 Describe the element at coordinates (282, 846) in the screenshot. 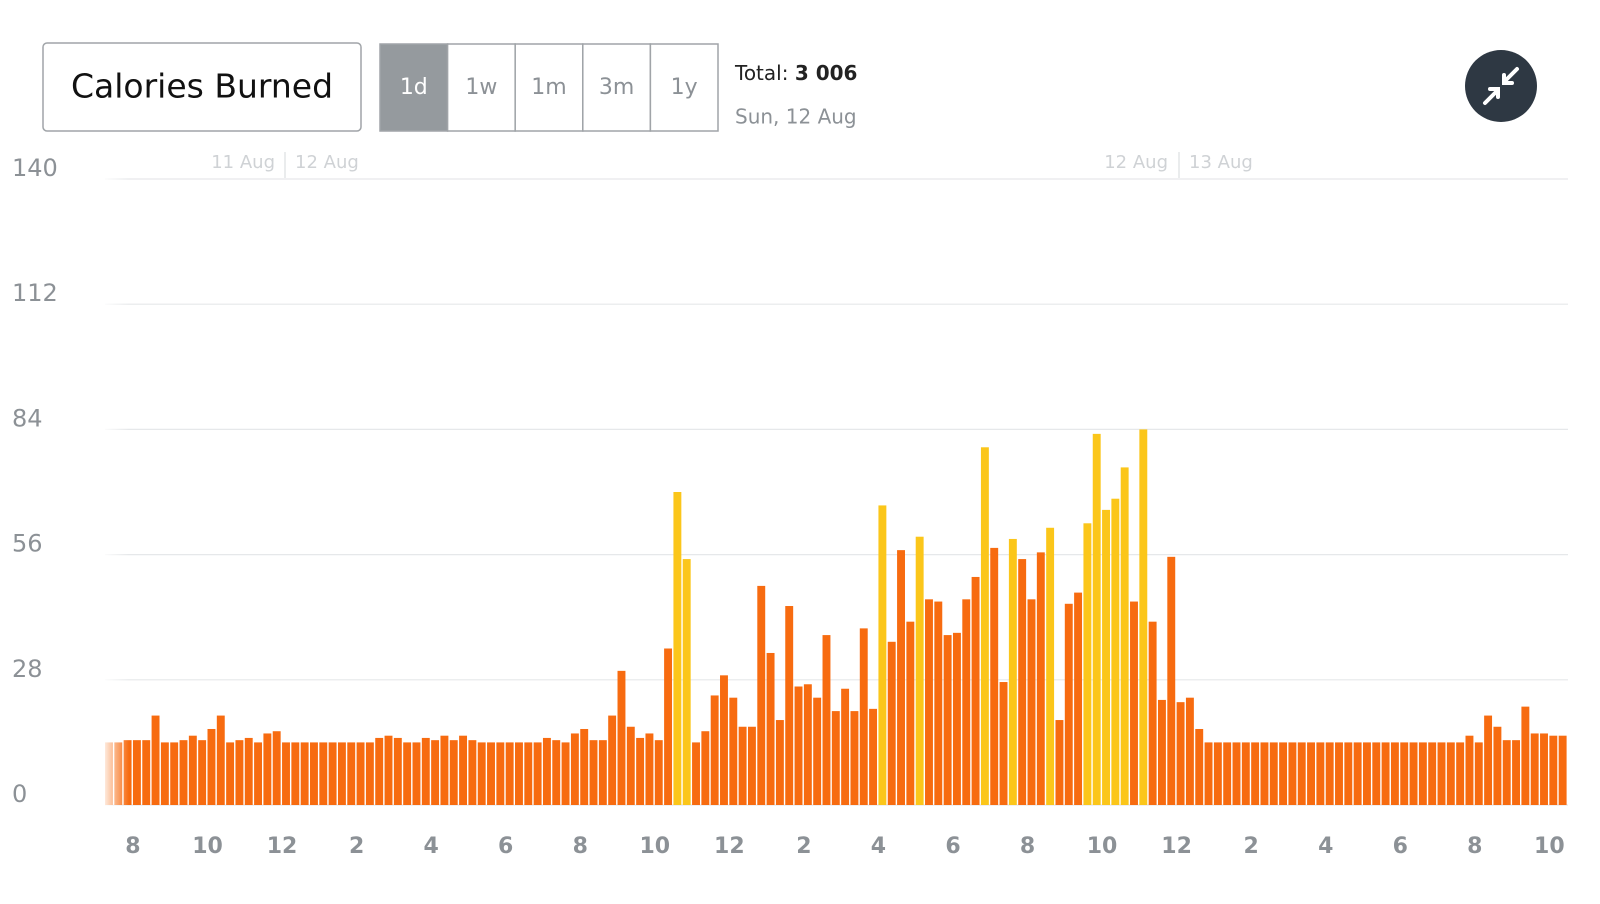

I see `x-tick-label: 12` at that location.